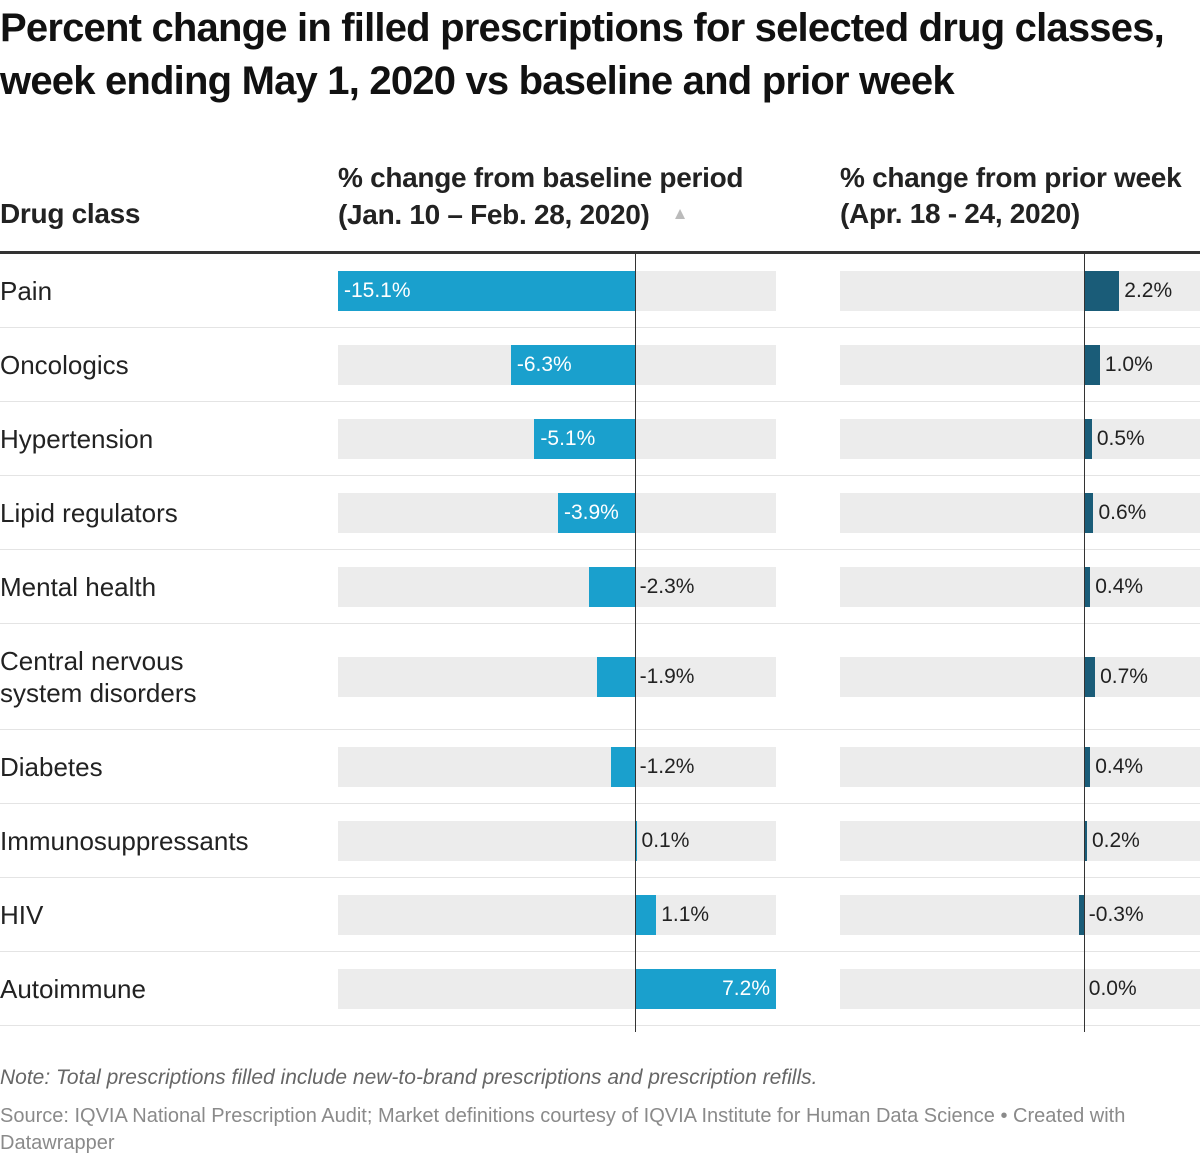  I want to click on baseline-header-line2: (Jan. 10 – Feb. 28, 2020), so click(494, 214).